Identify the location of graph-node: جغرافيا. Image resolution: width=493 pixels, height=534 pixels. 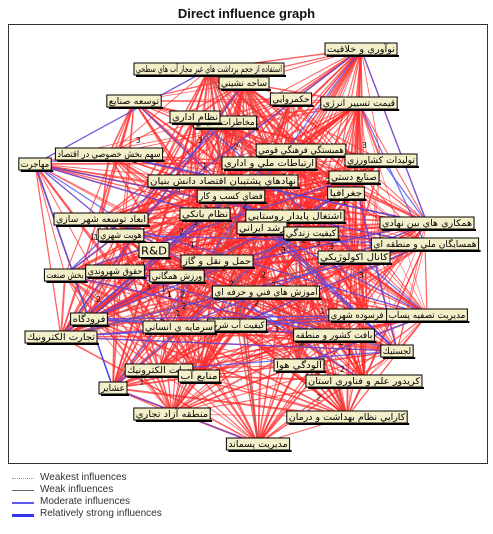
(347, 193).